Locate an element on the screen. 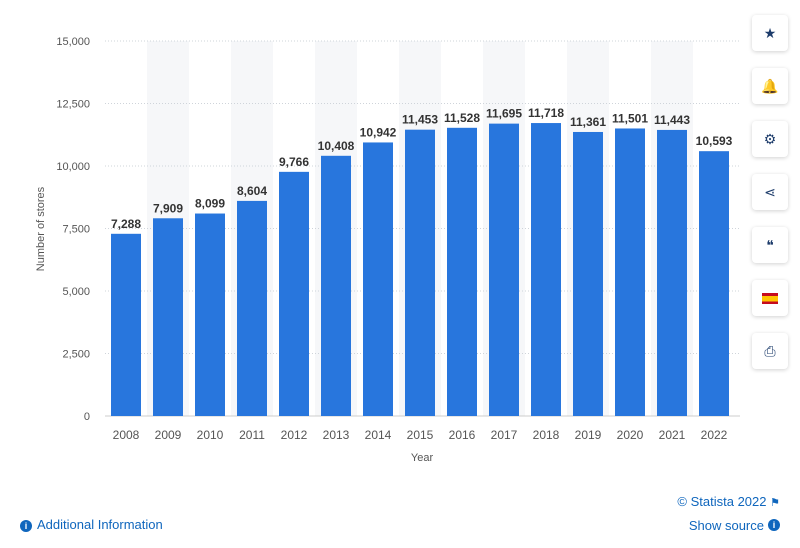  bar-2019 is located at coordinates (588, 273).